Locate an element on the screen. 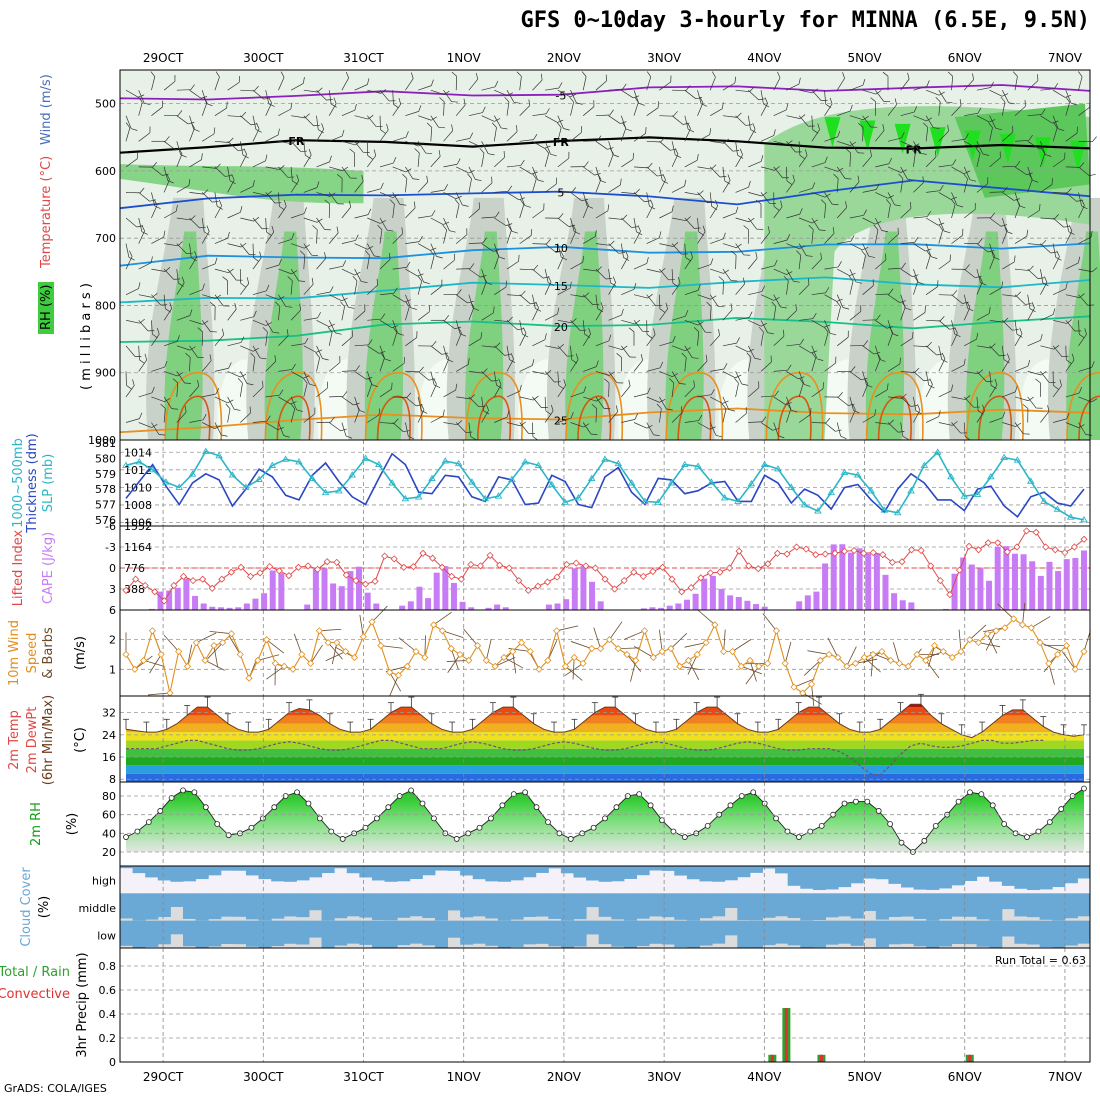 This screenshot has height=1100, width=1100. temp-band is located at coordinates (605, 736).